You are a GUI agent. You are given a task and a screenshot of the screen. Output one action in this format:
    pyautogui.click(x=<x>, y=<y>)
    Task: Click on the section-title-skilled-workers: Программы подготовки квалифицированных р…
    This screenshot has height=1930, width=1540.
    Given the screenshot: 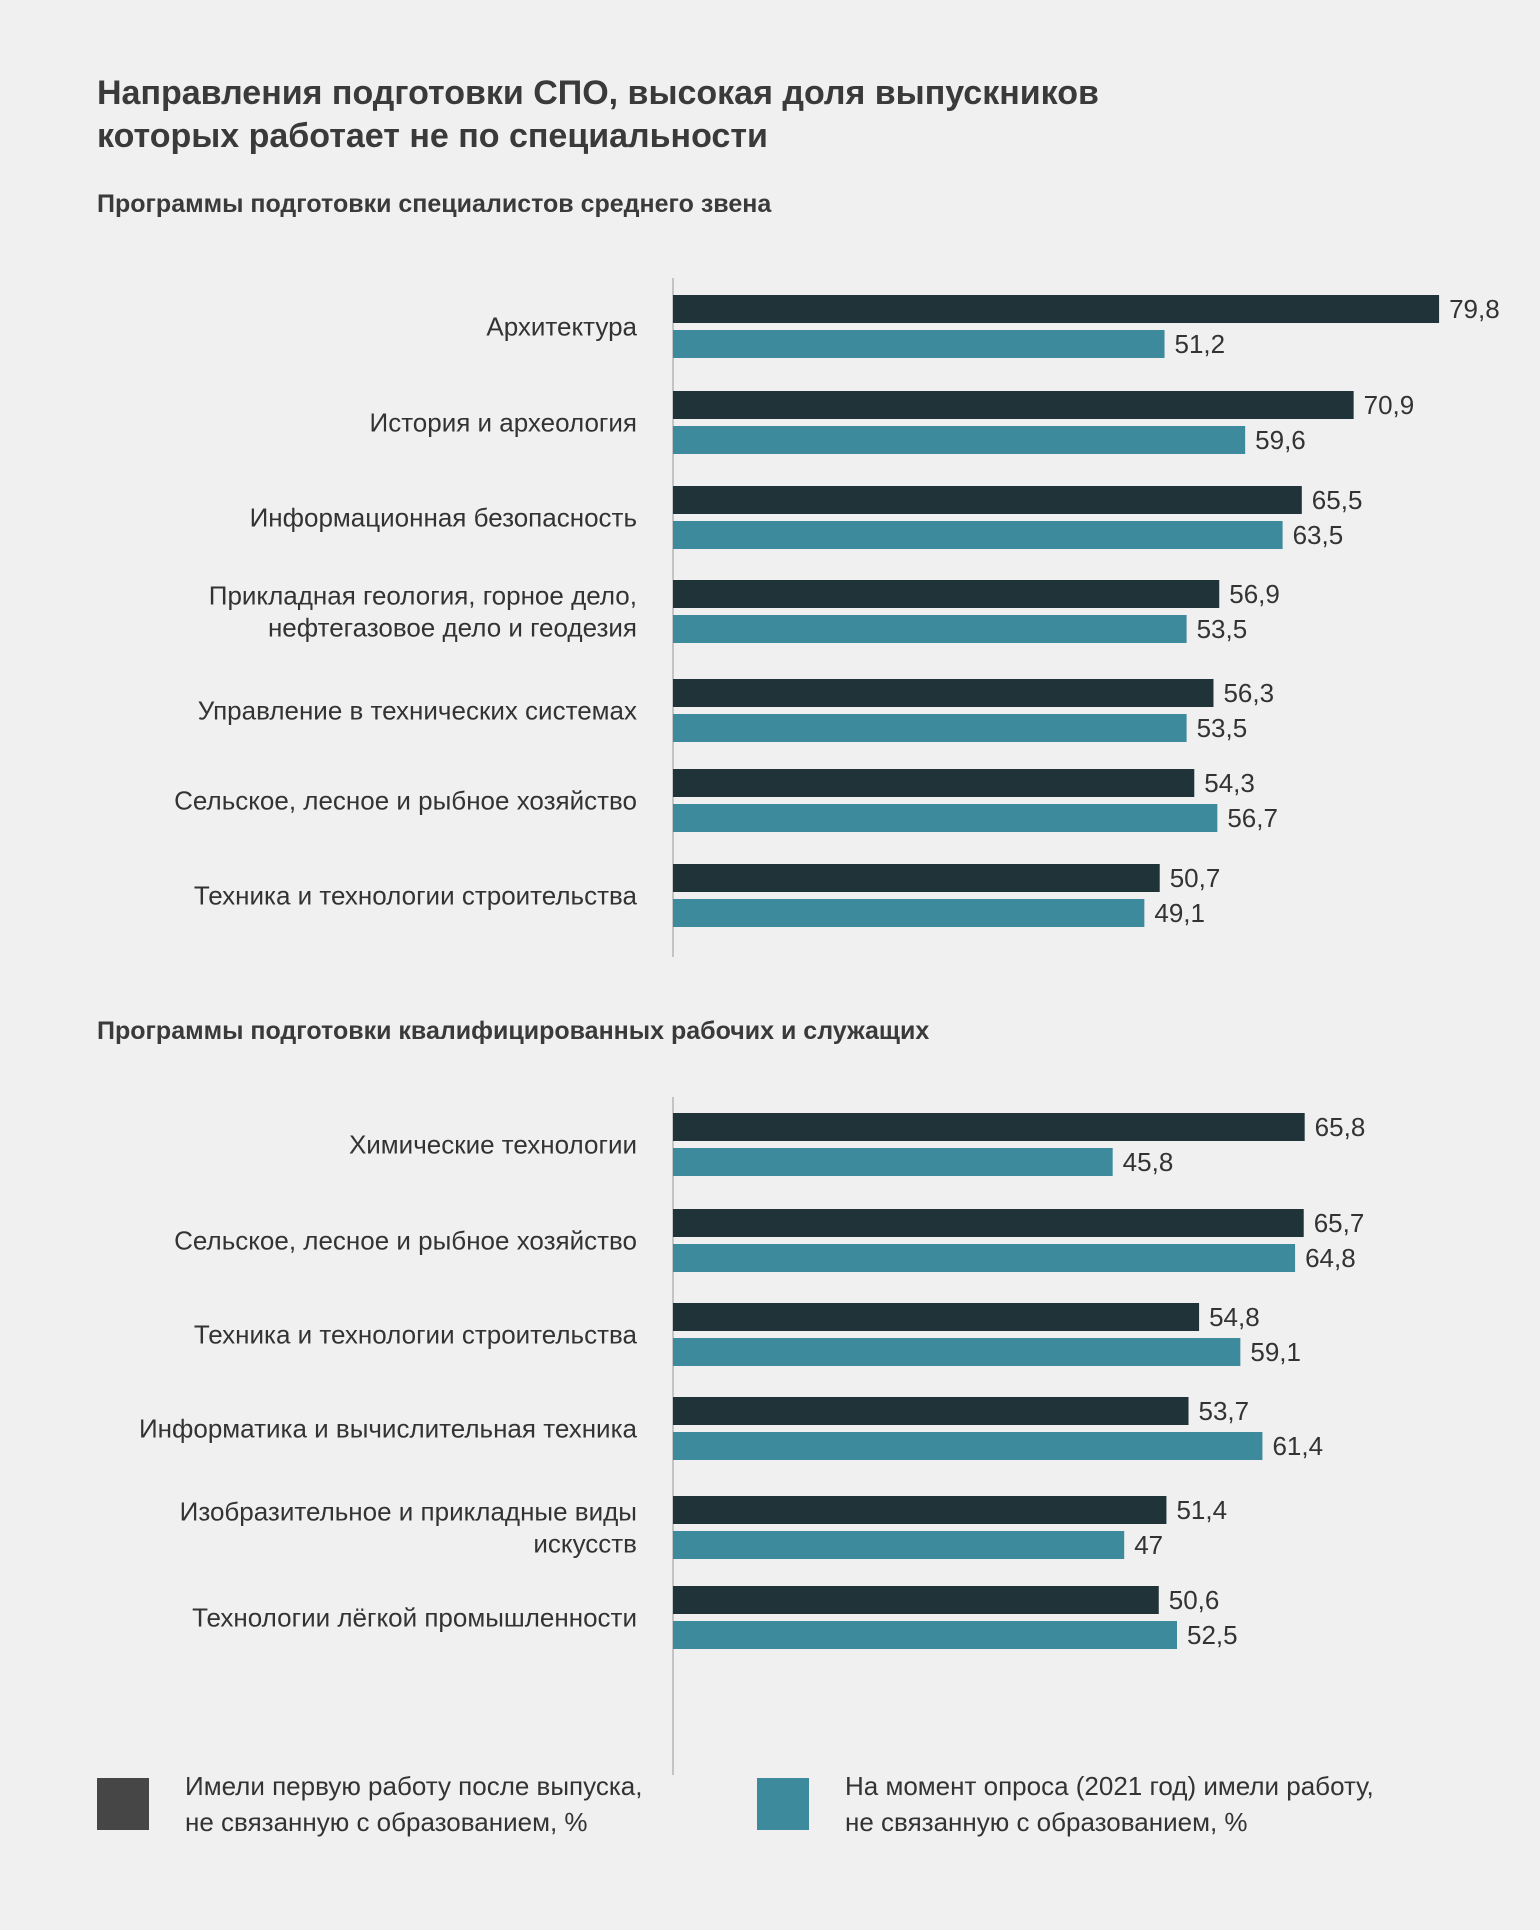 What is the action you would take?
    pyautogui.click(x=513, y=1031)
    